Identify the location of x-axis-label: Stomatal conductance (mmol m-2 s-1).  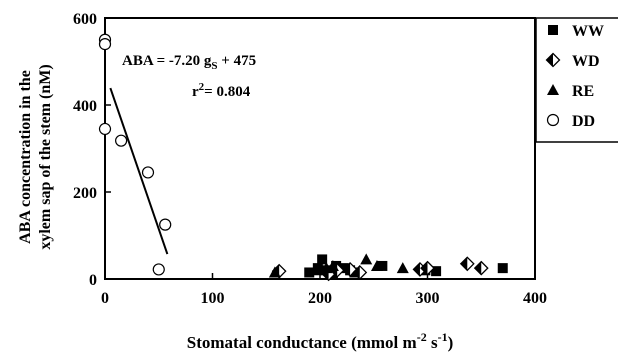
(320, 341).